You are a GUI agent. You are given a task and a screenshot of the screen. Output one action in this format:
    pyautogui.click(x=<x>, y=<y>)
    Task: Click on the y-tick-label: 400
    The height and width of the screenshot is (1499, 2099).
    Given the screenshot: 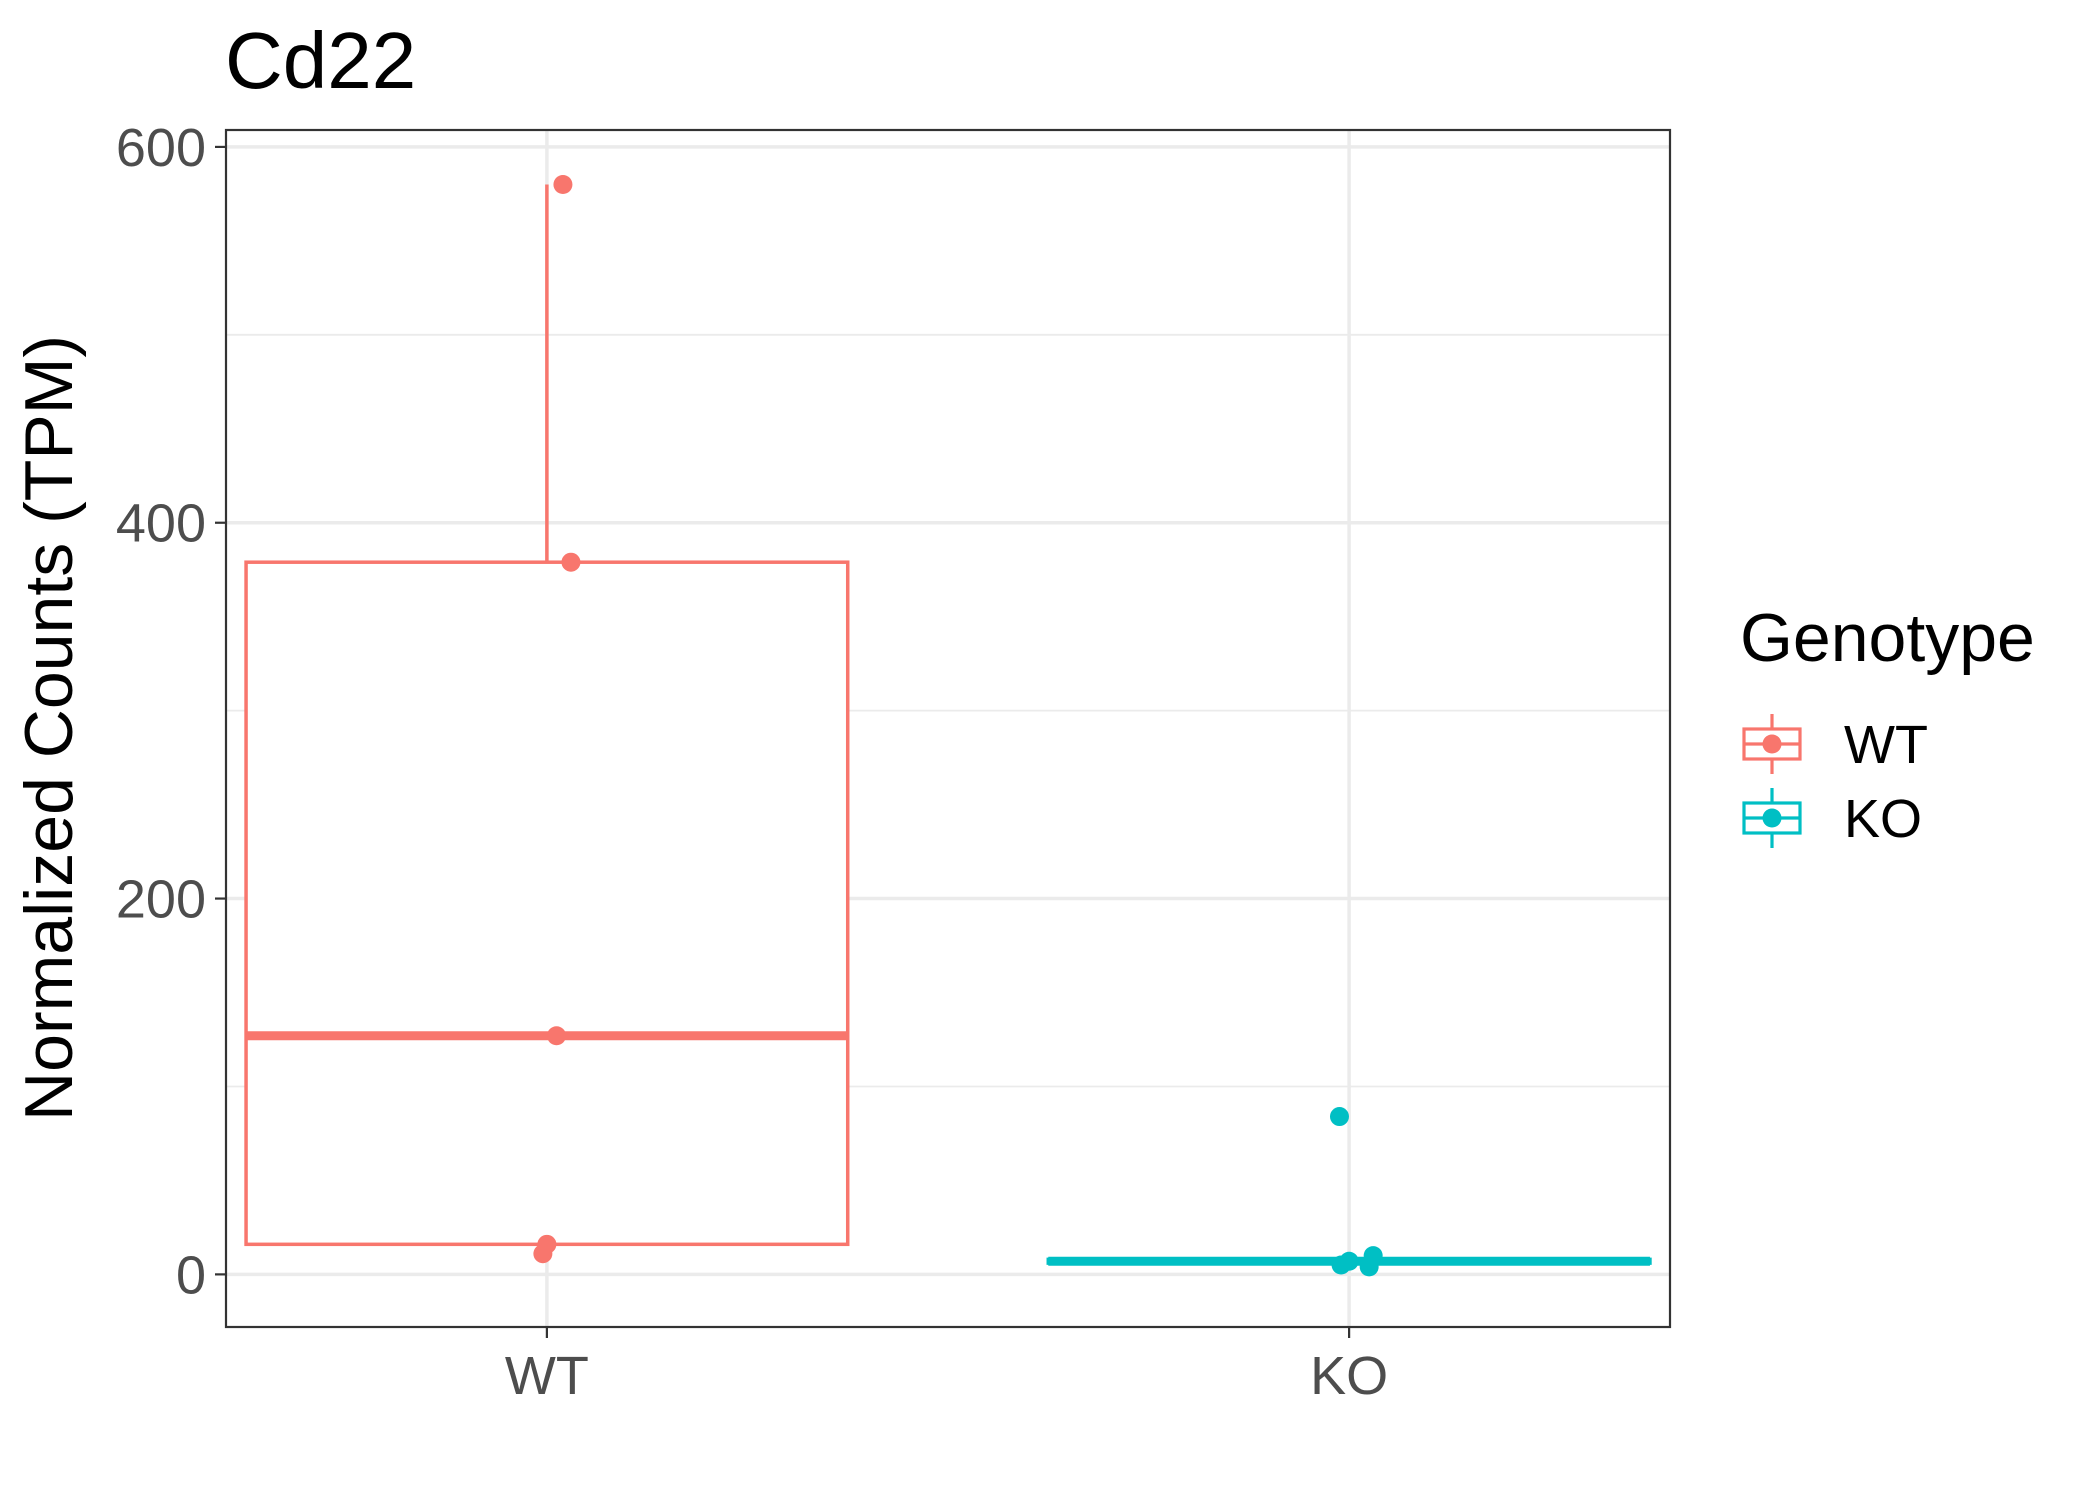 What is the action you would take?
    pyautogui.click(x=161, y=524)
    